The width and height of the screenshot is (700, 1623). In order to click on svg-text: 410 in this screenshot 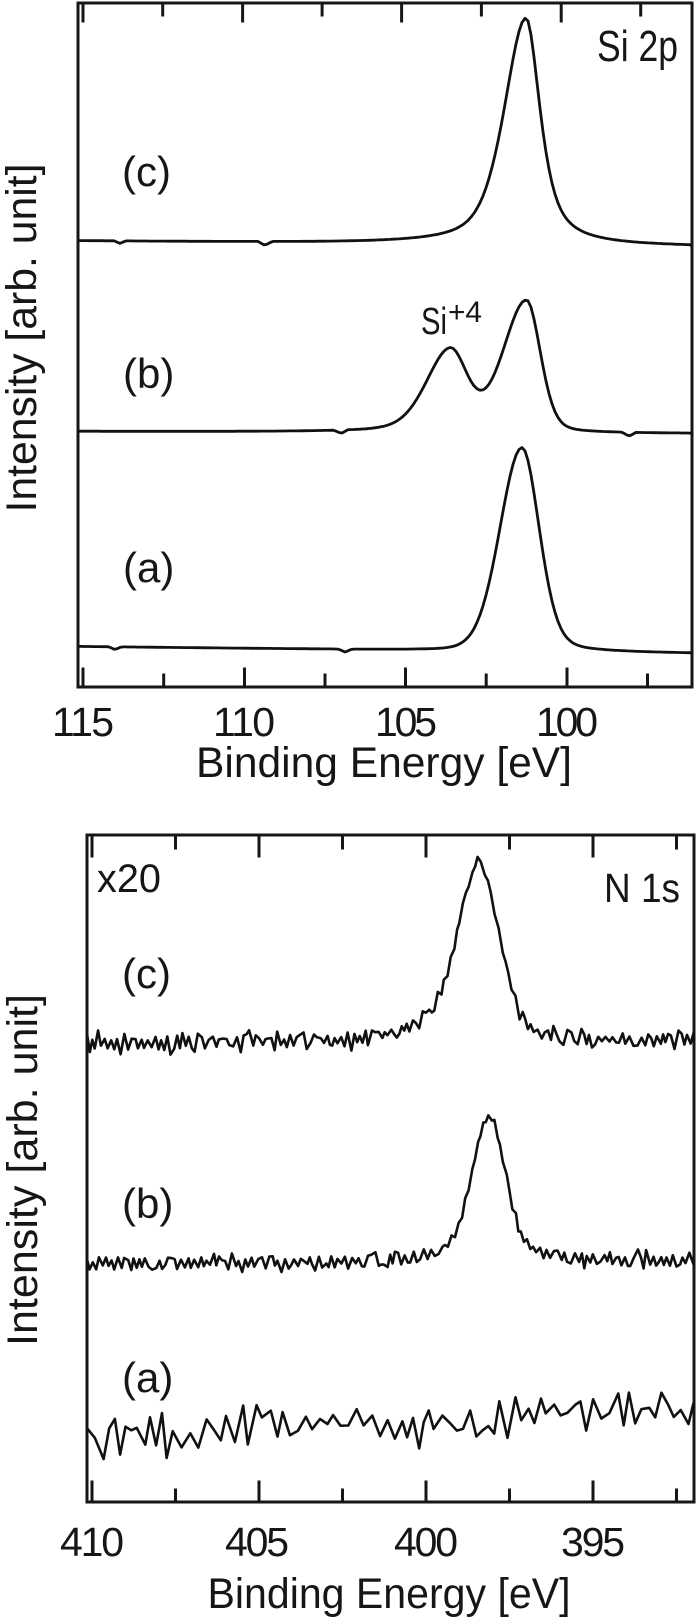, I will do `click(92, 1542)`.